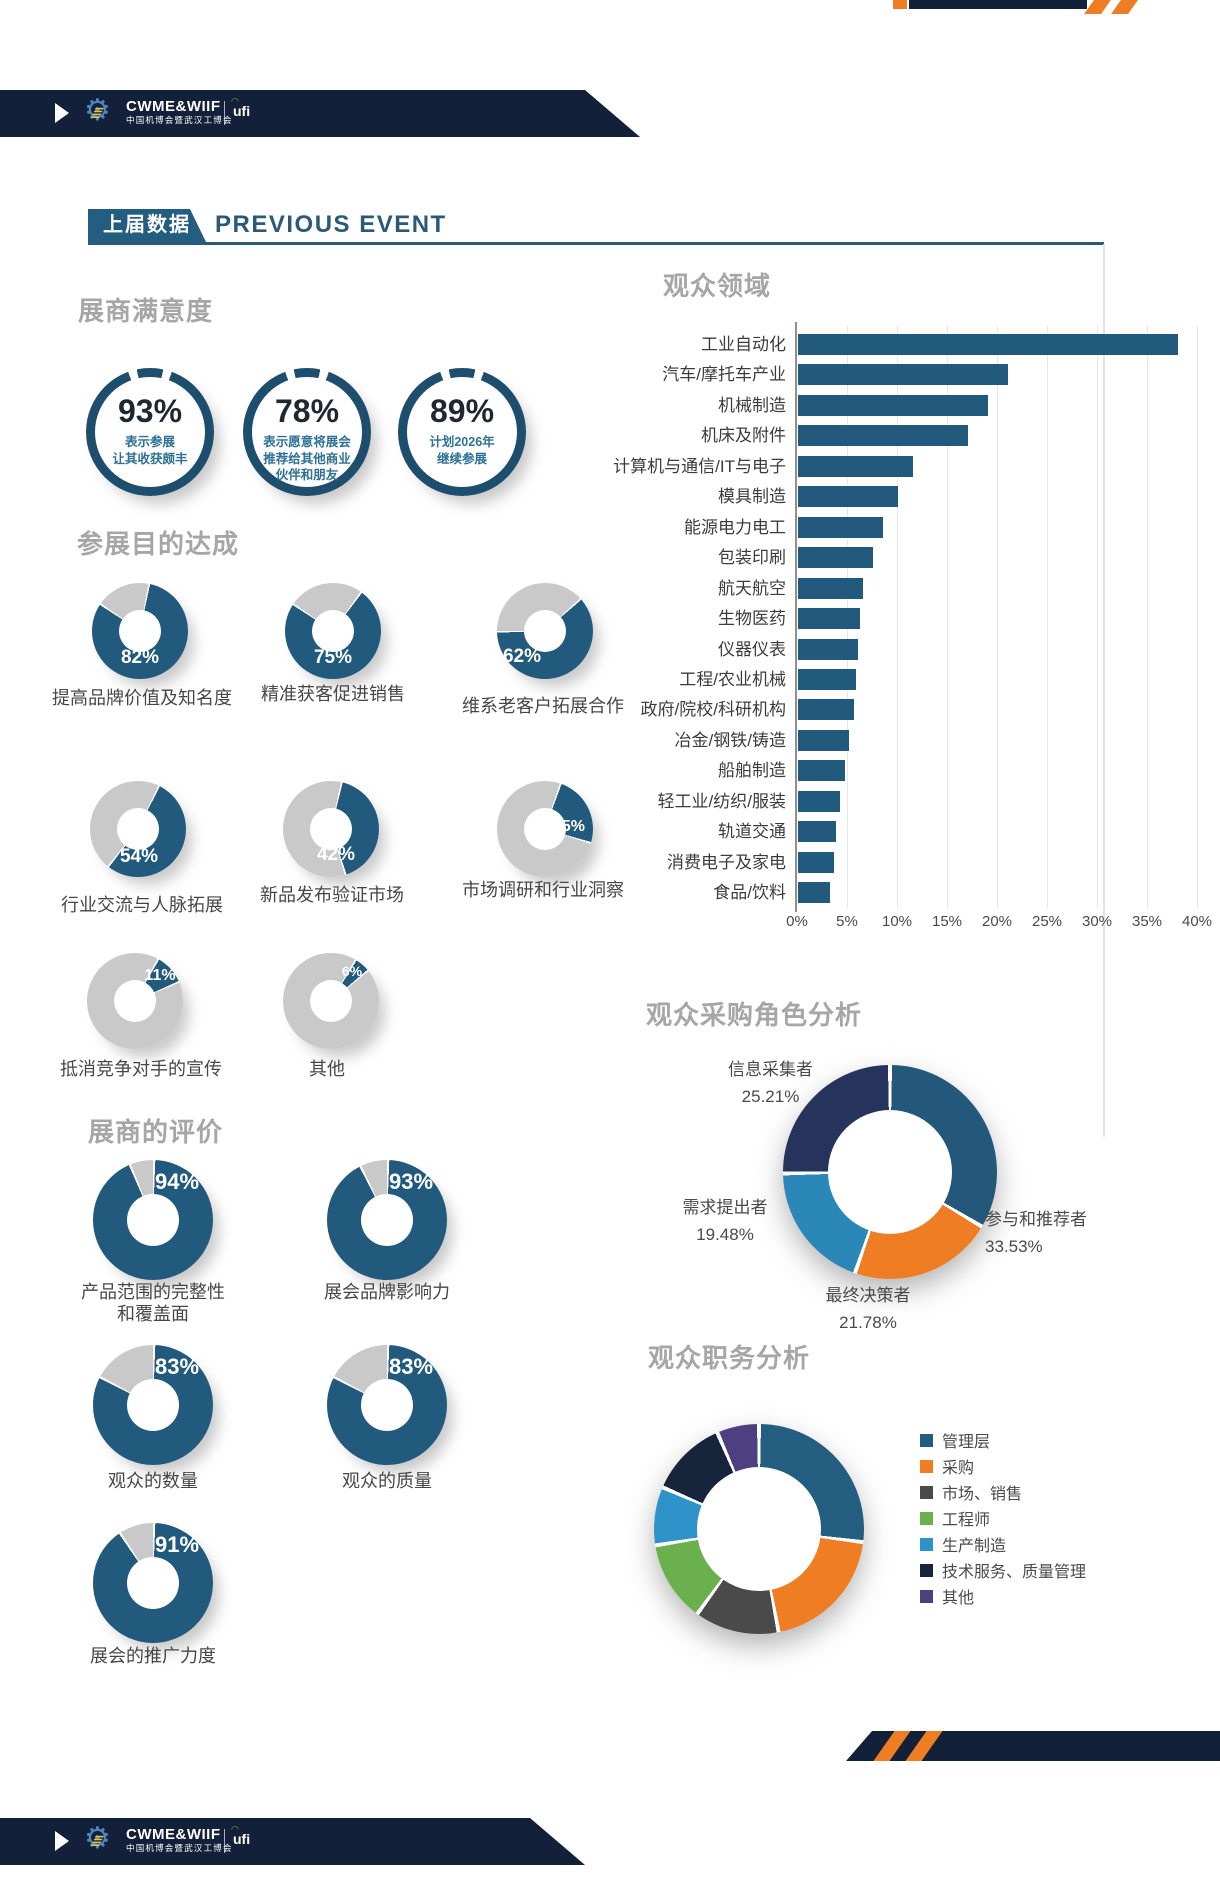 Image resolution: width=1220 pixels, height=1879 pixels. I want to click on job-title-donut, so click(759, 1529).